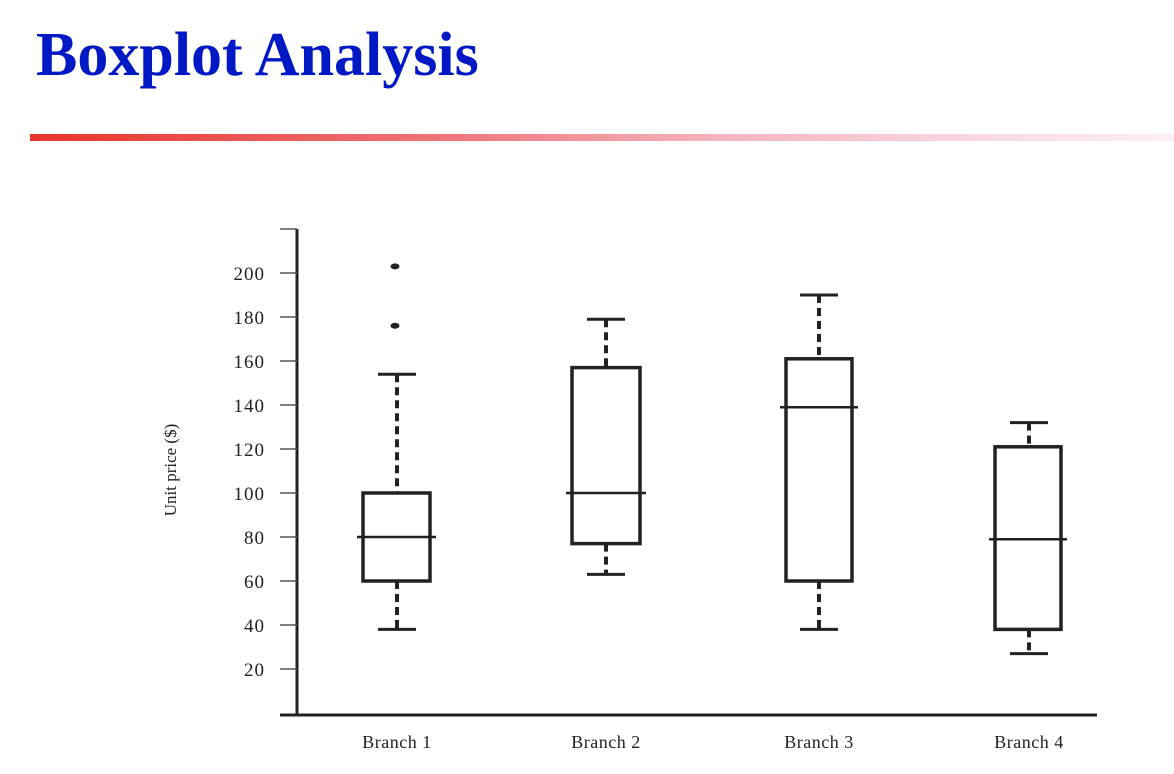 Image resolution: width=1174 pixels, height=774 pixels. Describe the element at coordinates (254, 538) in the screenshot. I see `y-tick-label: 80` at that location.